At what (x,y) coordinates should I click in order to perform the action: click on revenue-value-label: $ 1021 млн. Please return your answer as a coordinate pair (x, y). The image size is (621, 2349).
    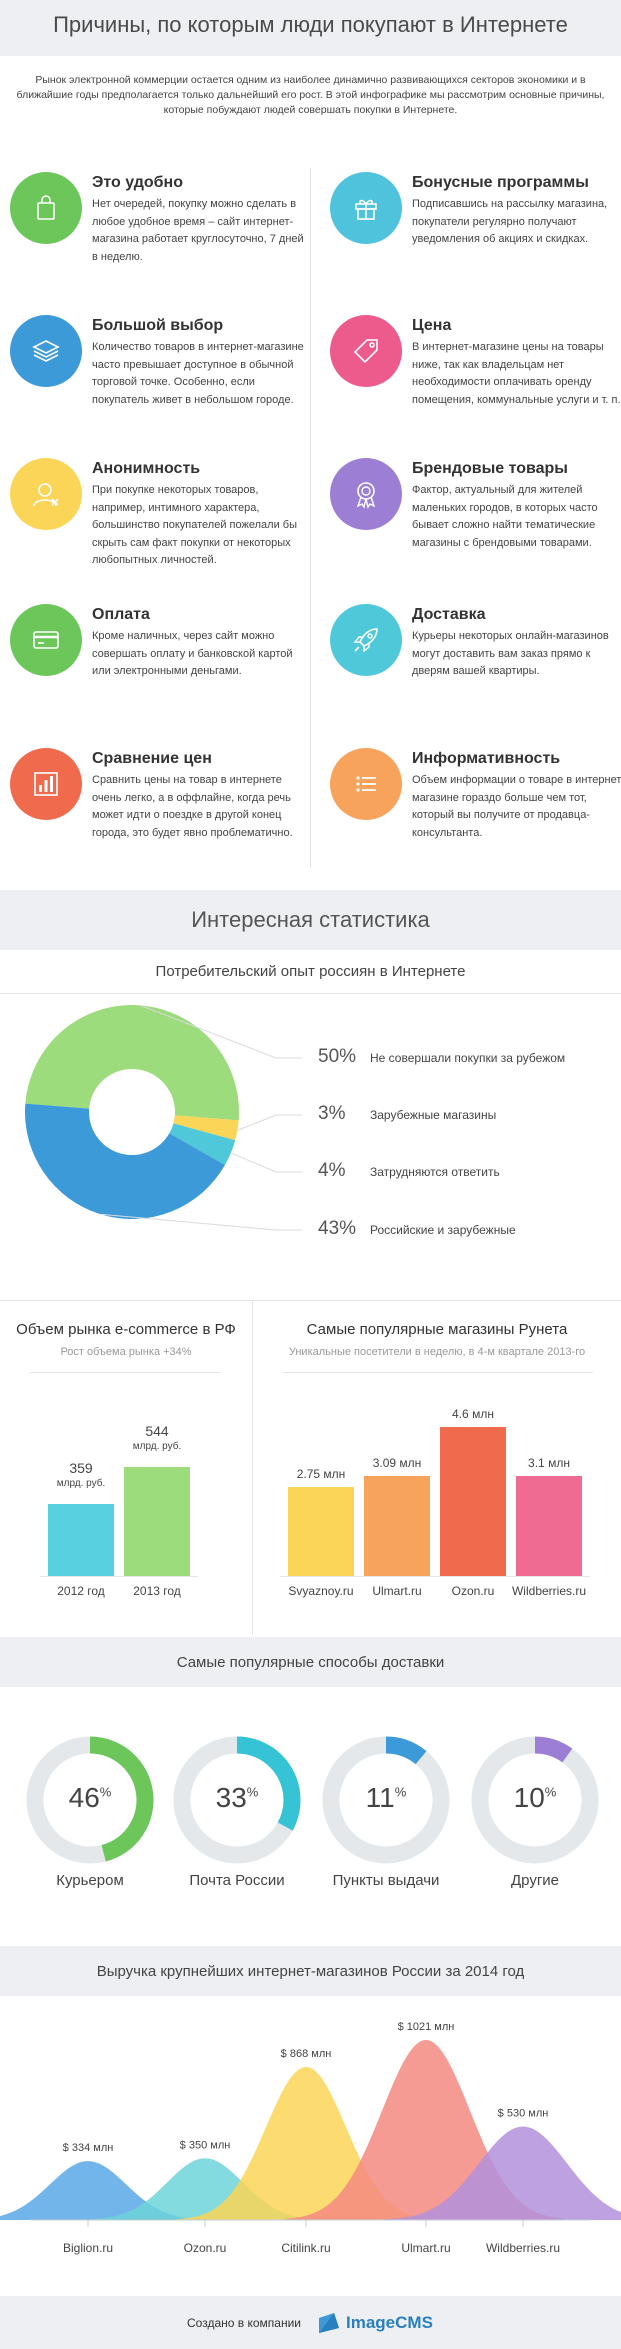
    Looking at the image, I should click on (426, 2027).